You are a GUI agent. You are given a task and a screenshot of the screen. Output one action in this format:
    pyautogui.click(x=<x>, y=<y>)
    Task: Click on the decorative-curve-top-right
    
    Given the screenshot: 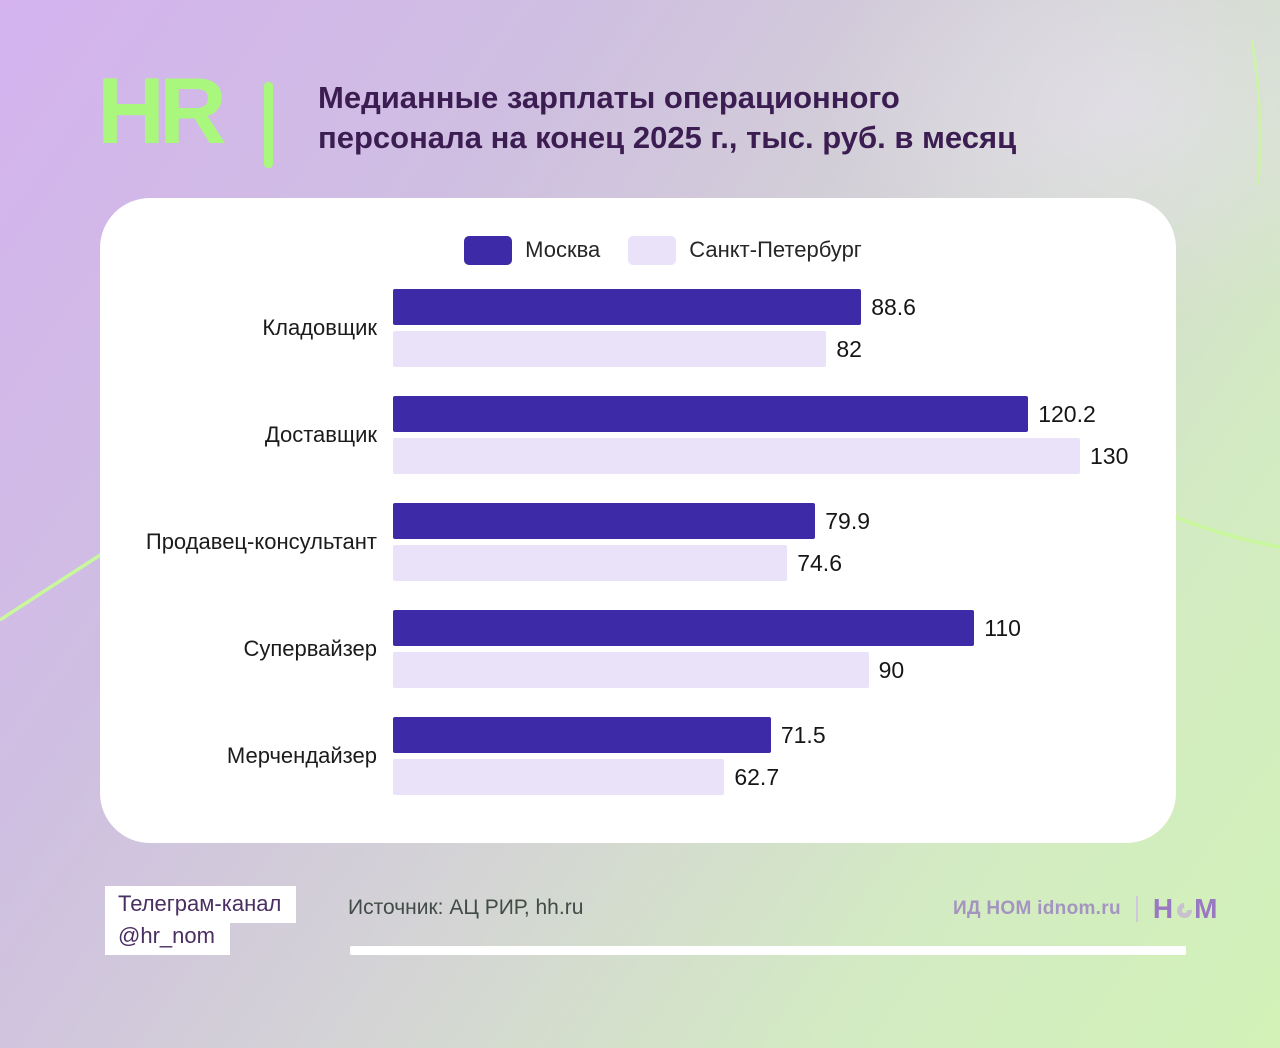 What is the action you would take?
    pyautogui.click(x=1256, y=112)
    